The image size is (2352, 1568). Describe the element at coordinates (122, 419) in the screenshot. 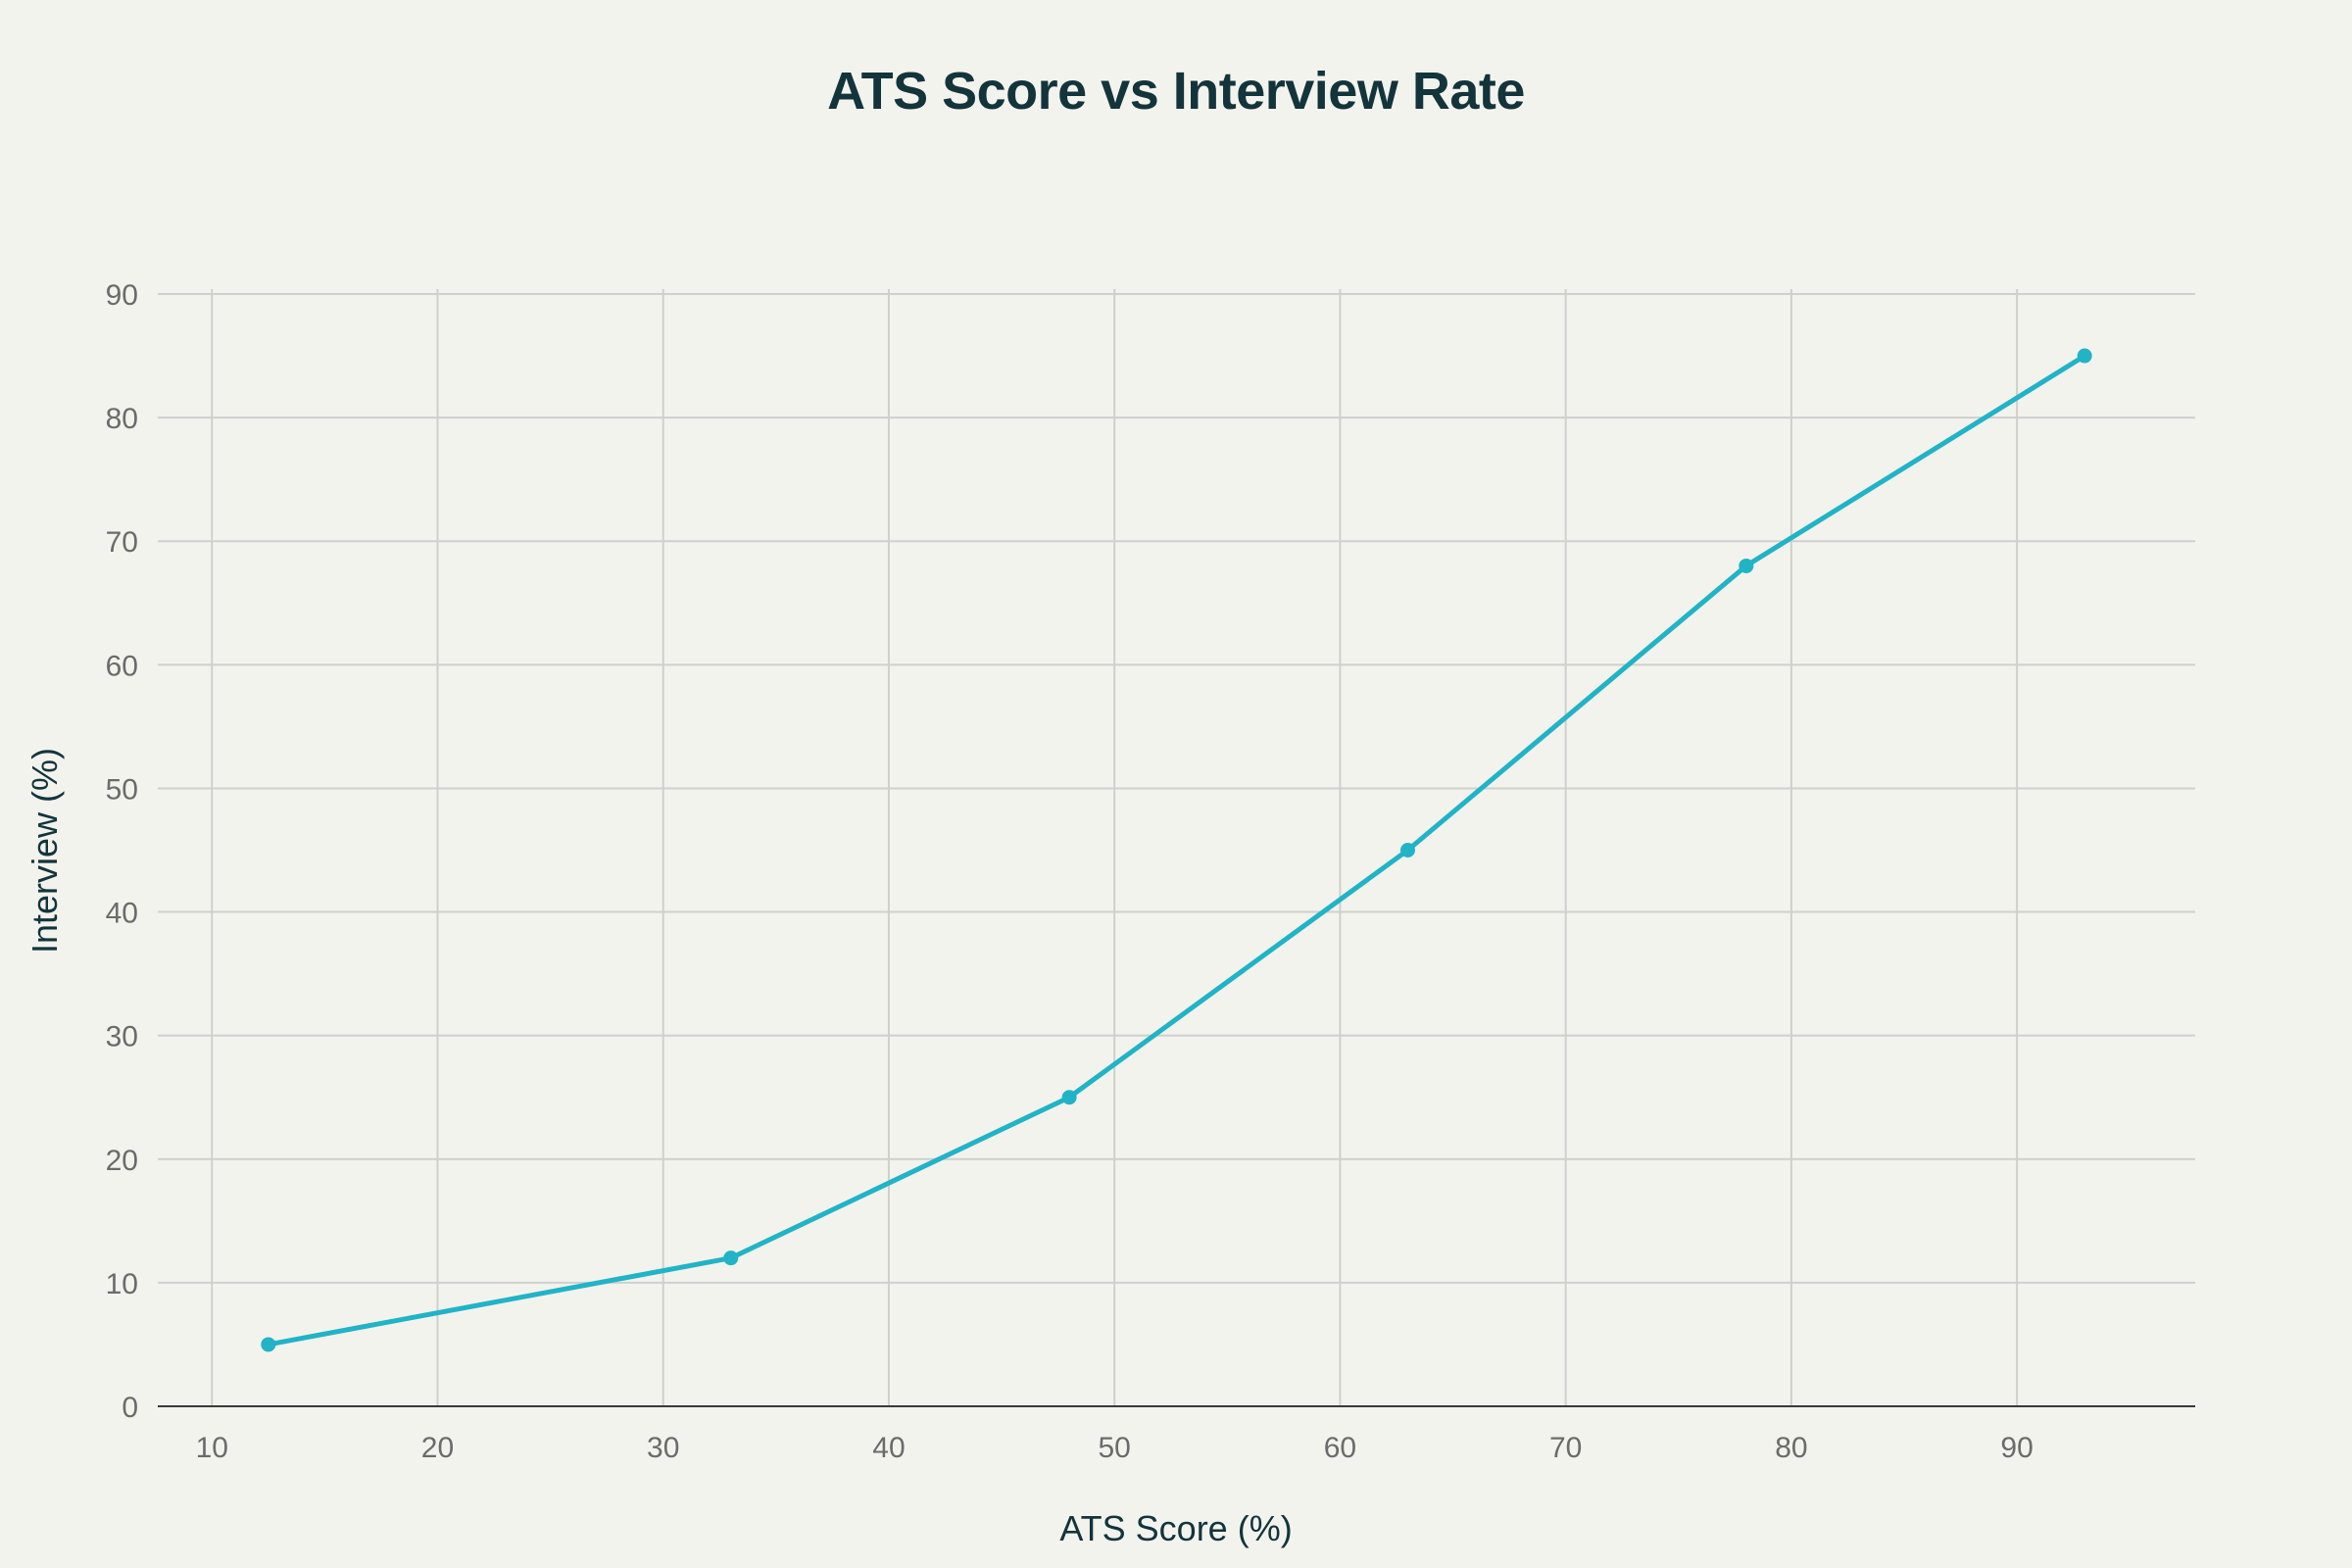

I see `y-tick-label: 80` at that location.